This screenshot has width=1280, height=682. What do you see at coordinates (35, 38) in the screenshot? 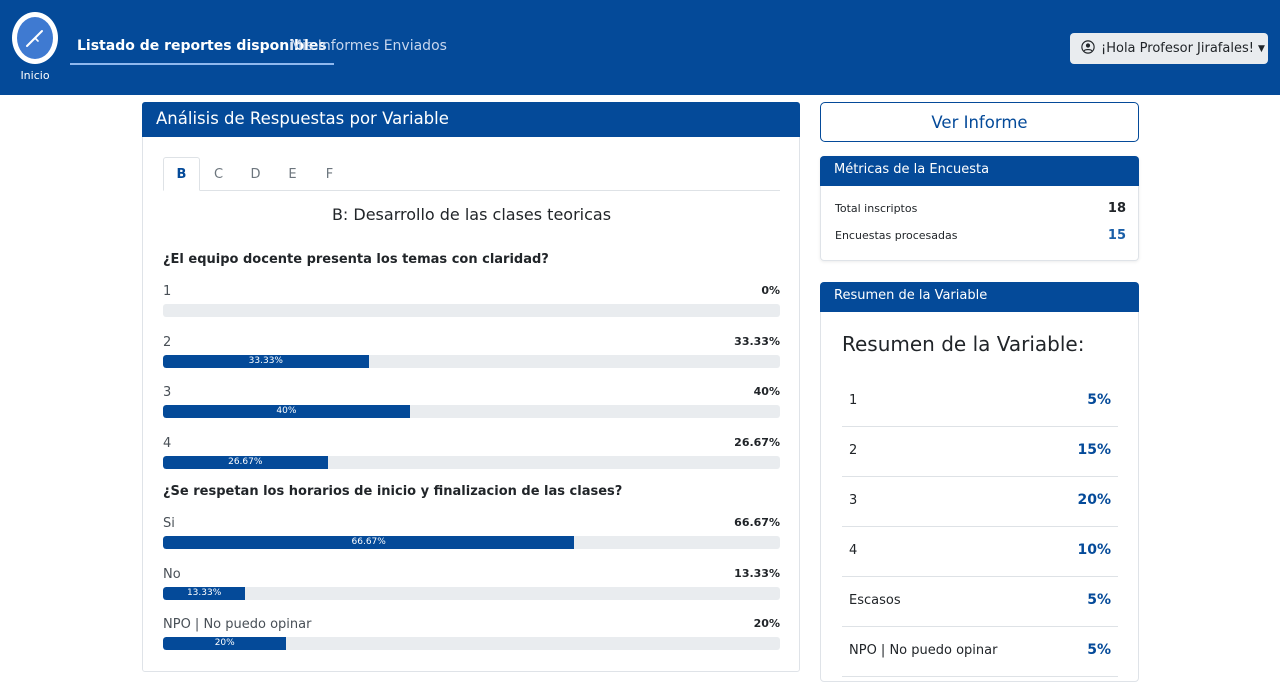
I see `logo-icon` at bounding box center [35, 38].